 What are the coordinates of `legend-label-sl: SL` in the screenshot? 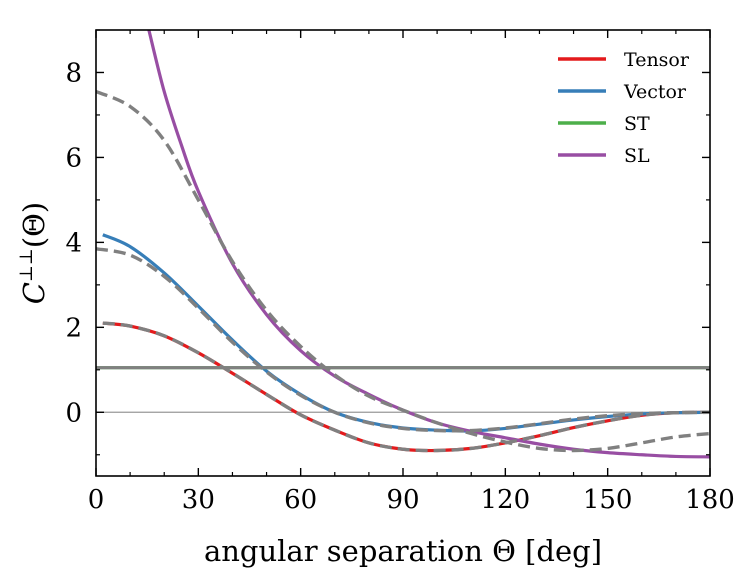 It's located at (637, 156).